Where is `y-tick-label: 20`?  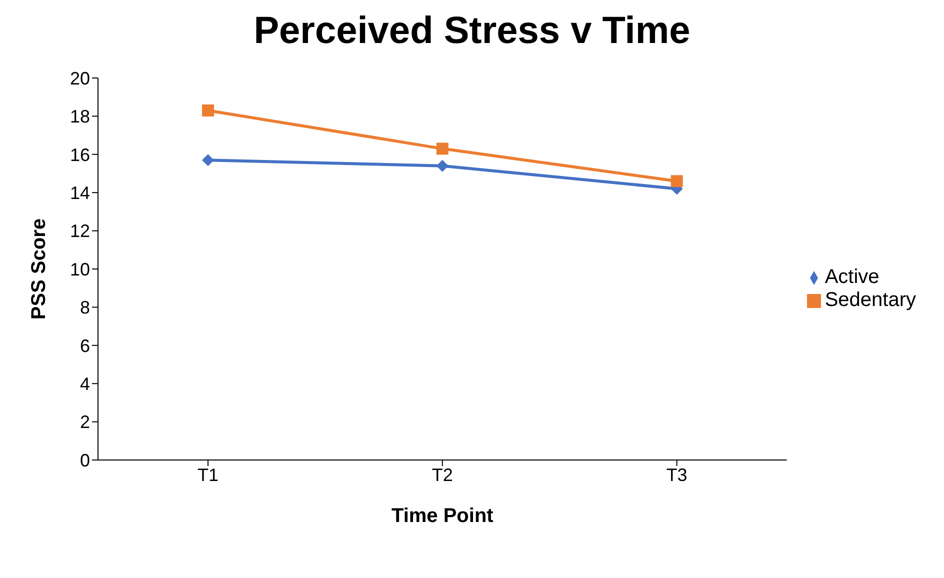
y-tick-label: 20 is located at coordinates (80, 78).